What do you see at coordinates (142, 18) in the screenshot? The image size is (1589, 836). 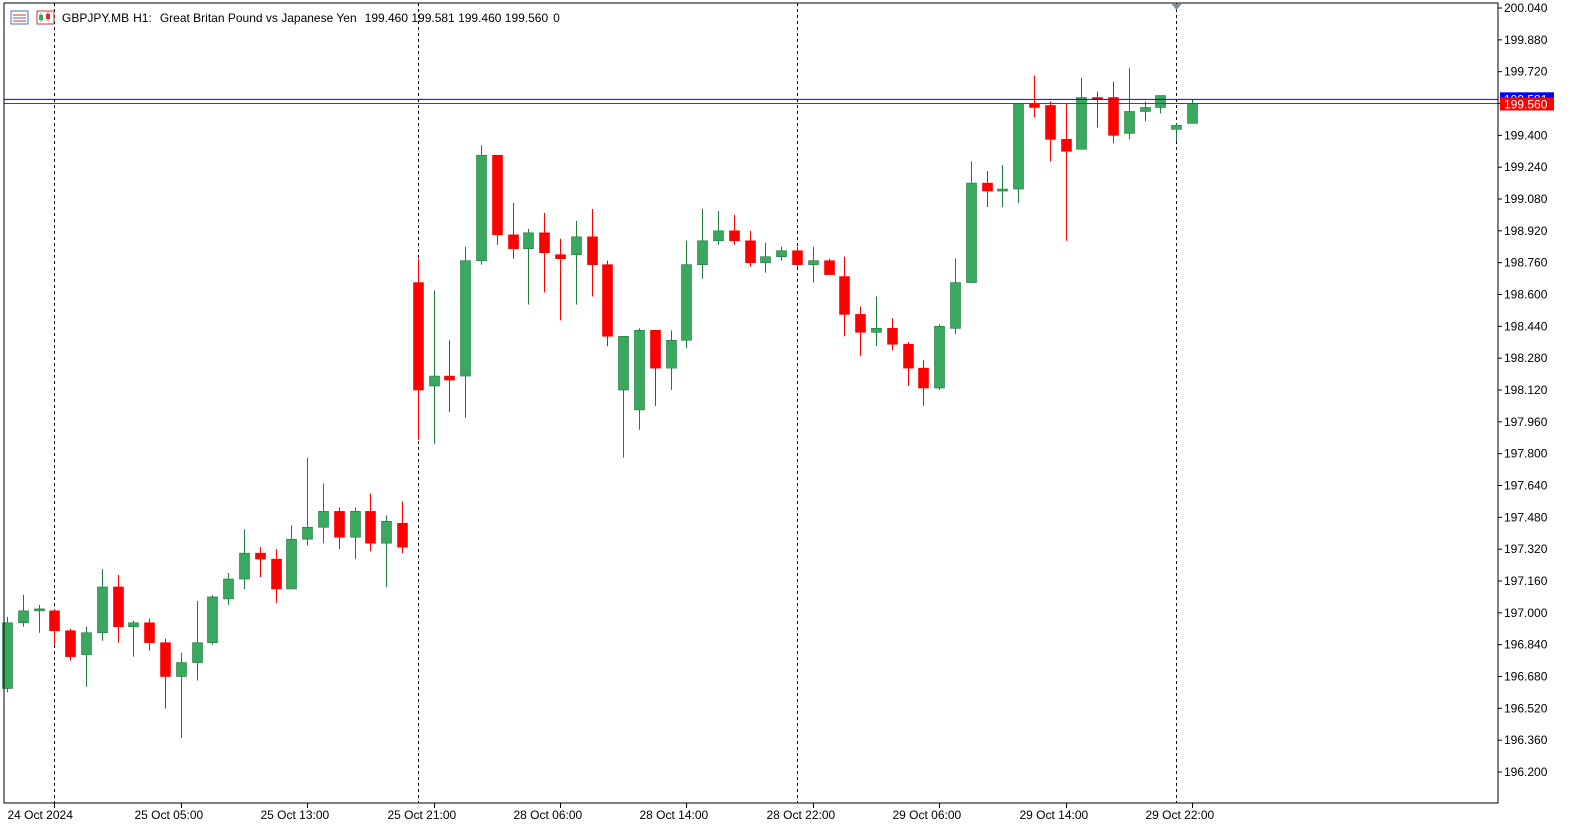 I see `timeframe: H1:` at bounding box center [142, 18].